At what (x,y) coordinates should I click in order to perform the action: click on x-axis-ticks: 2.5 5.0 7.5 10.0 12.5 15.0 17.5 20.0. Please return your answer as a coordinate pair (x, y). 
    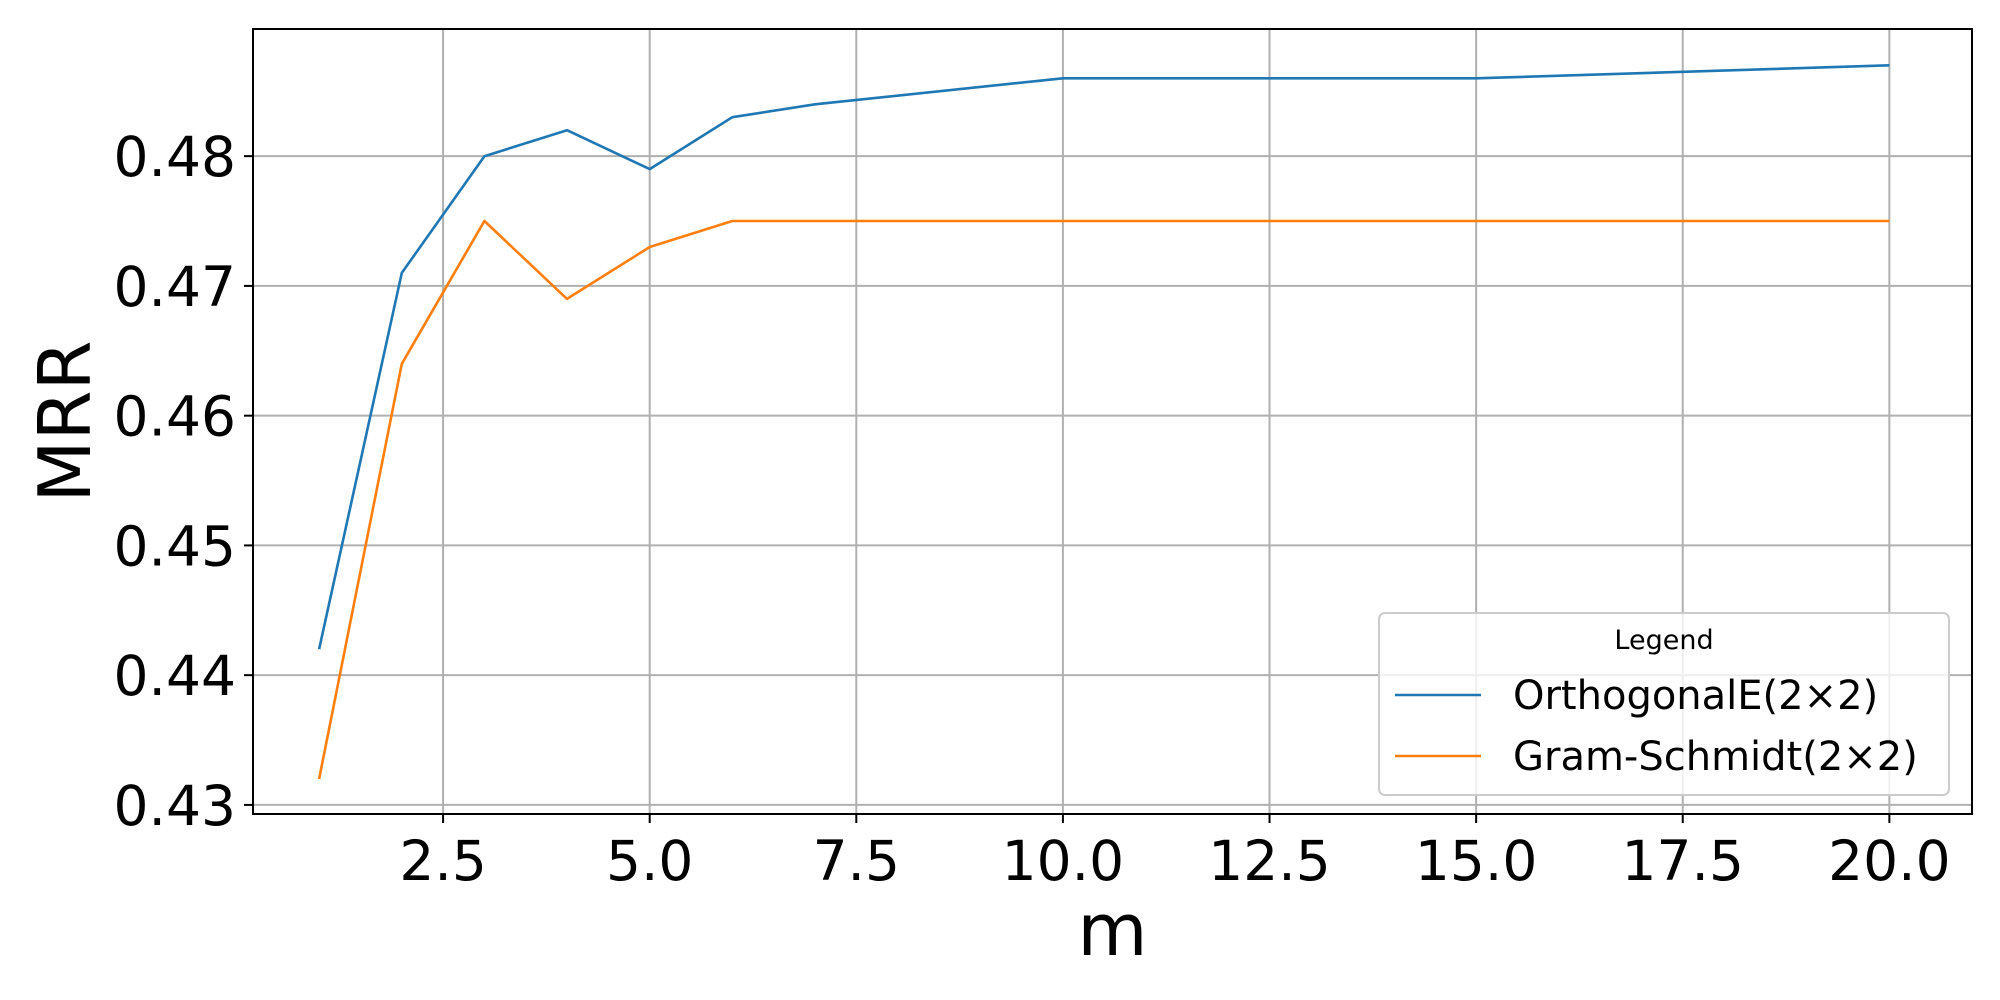
    Looking at the image, I should click on (1175, 853).